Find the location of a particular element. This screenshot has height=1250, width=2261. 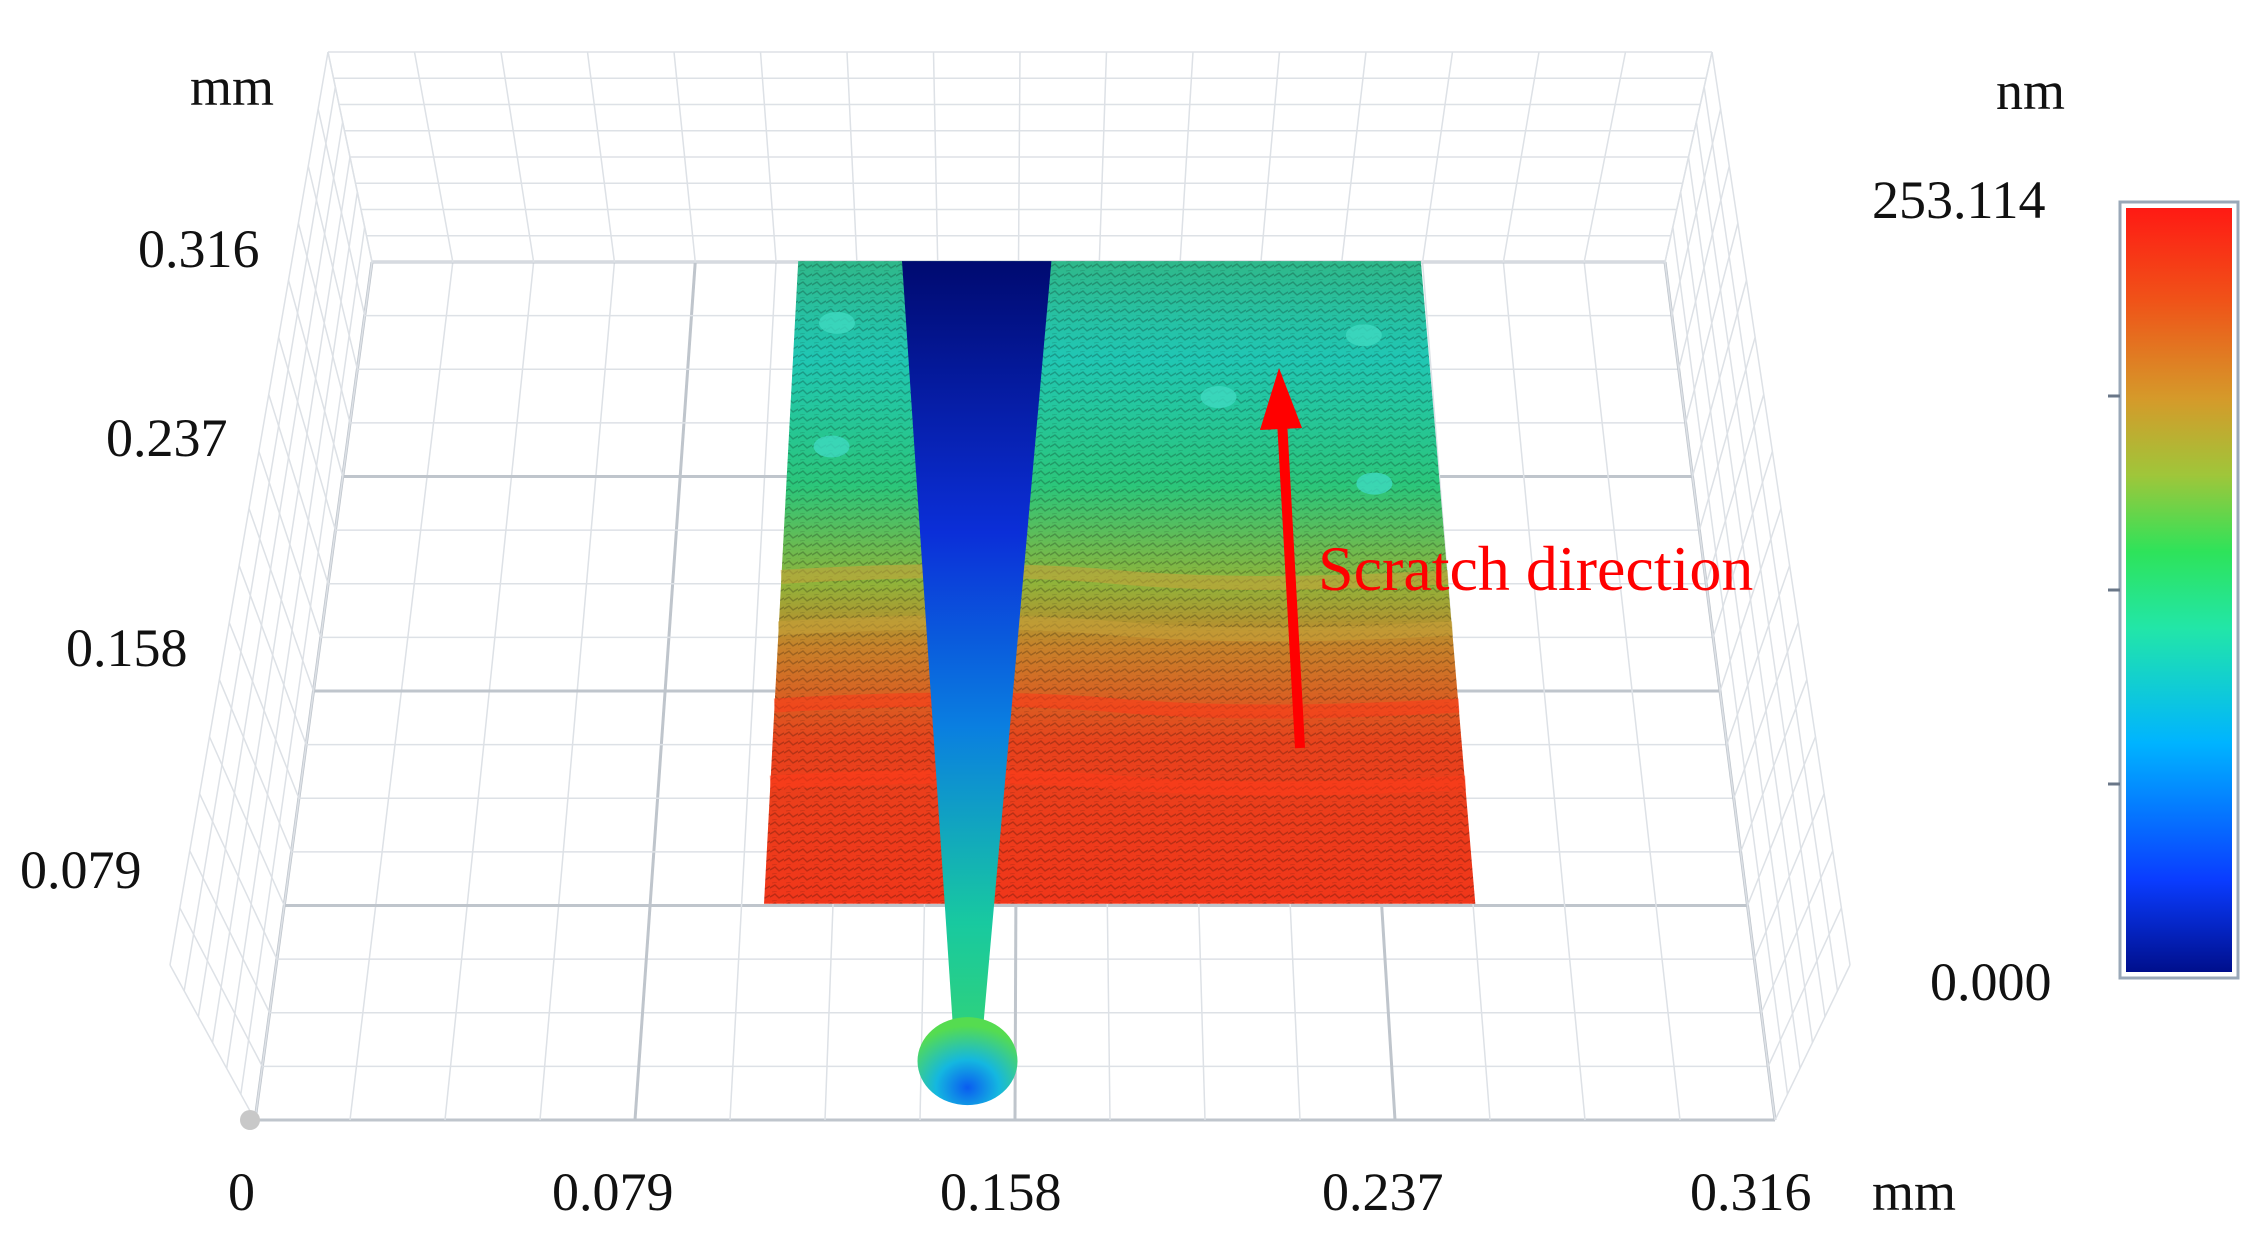

arrow-head is located at coordinates (1281, 399).